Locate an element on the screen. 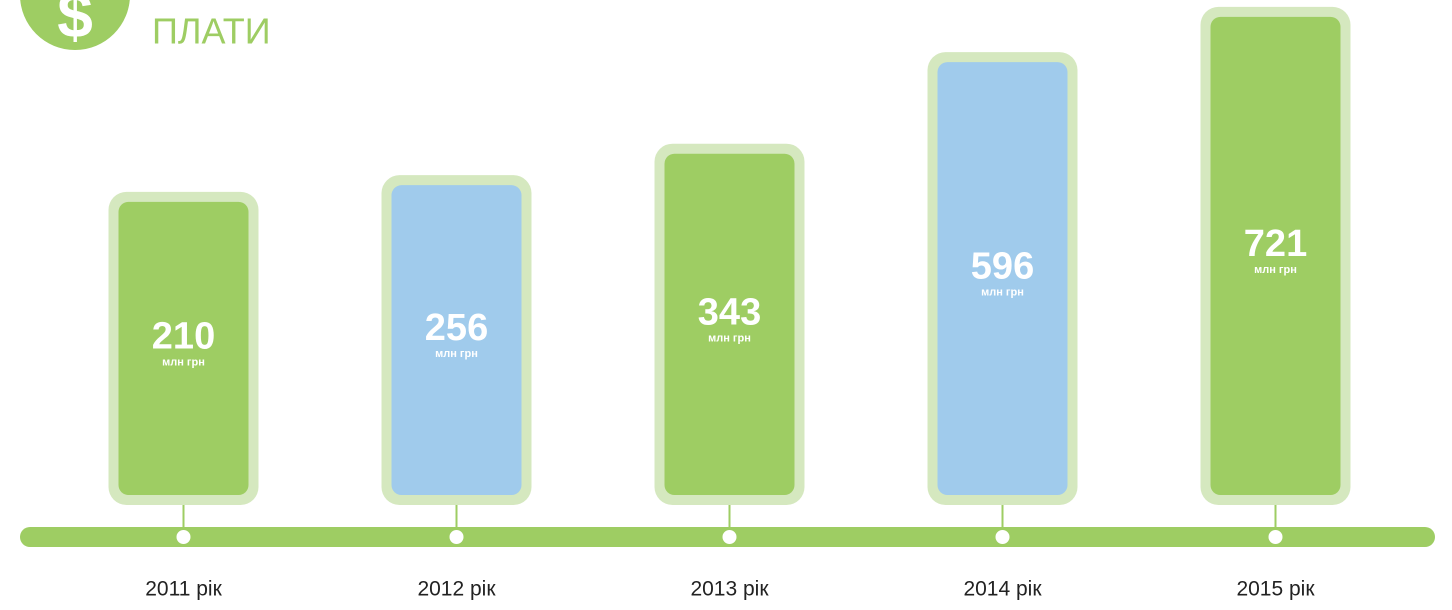 The height and width of the screenshot is (610, 1452). logo-symbol: $ is located at coordinates (75, 25).